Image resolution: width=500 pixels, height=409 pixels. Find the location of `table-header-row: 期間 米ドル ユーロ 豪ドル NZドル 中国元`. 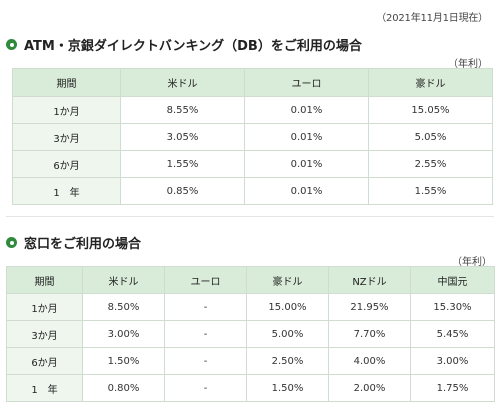

table-header-row: 期間 米ドル ユーロ 豪ドル NZドル 中国元 is located at coordinates (250, 280).